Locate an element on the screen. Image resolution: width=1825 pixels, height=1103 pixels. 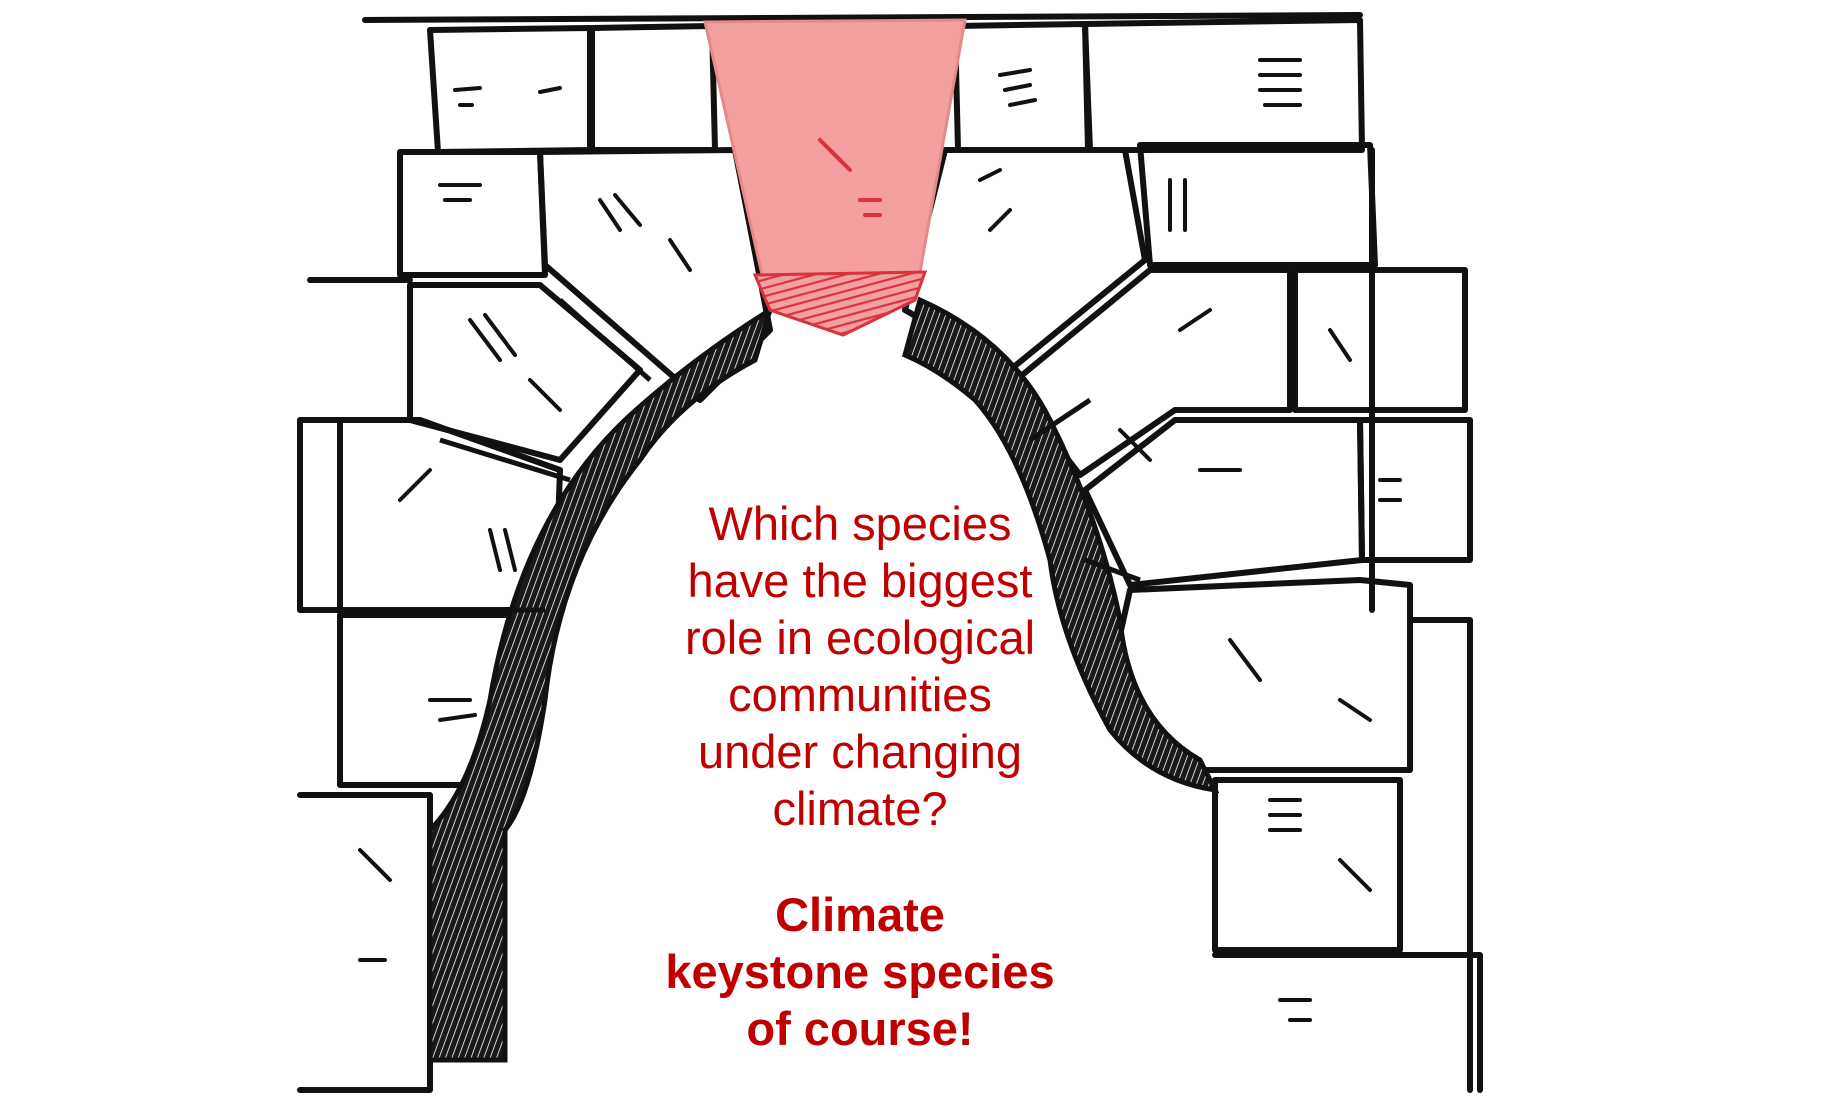
answer-text: Climate keystone species of course! is located at coordinates (860, 971).